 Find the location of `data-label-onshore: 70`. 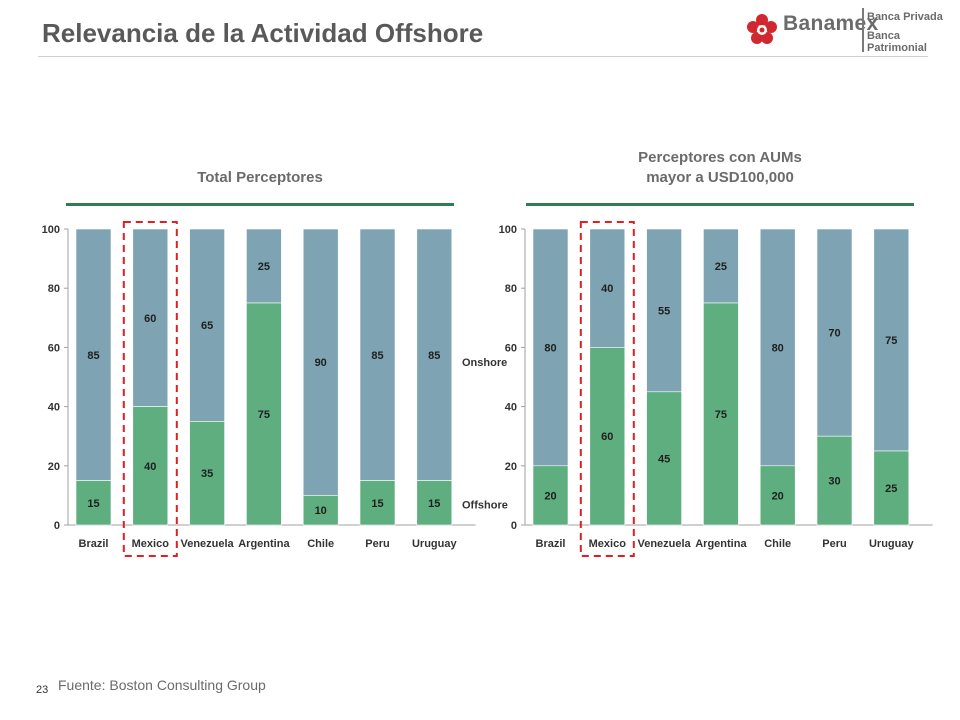

data-label-onshore: 70 is located at coordinates (834, 334).